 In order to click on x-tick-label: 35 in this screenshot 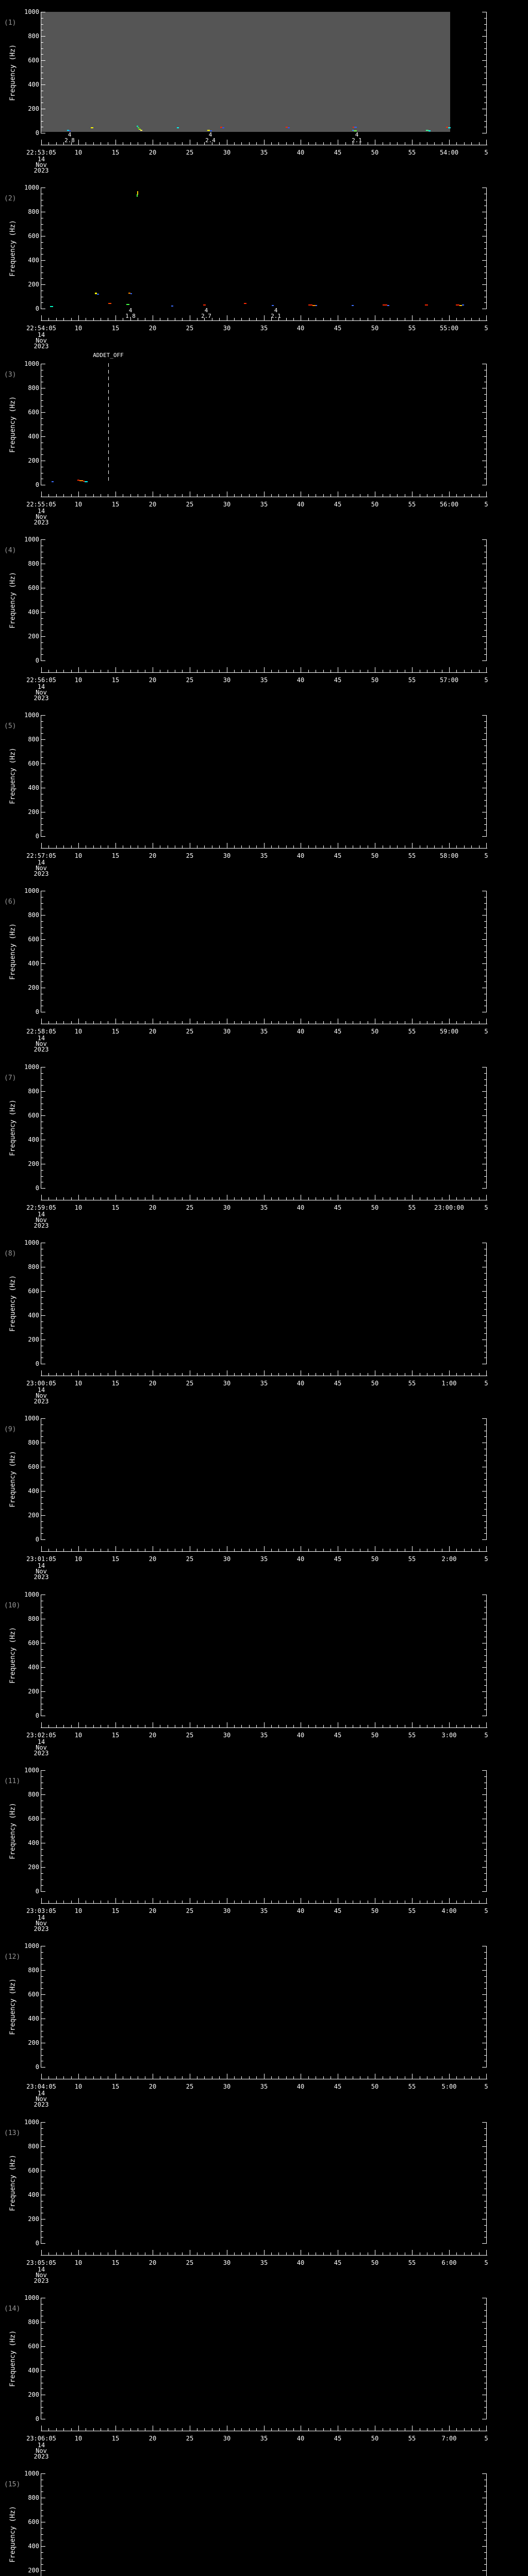, I will do `click(264, 1031)`.